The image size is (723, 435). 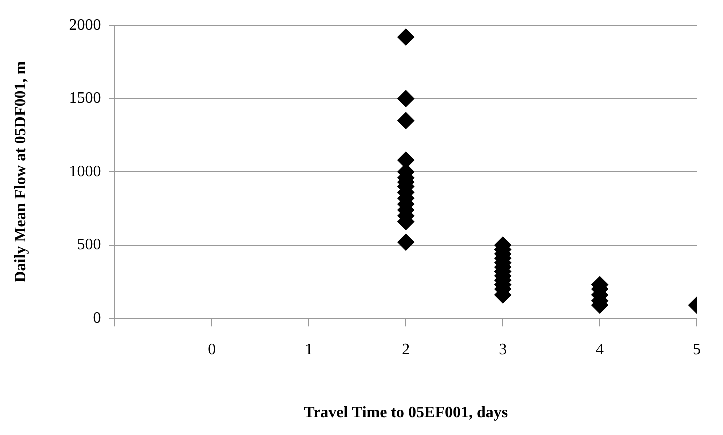 I want to click on y-tick-label: 0, so click(x=97, y=318).